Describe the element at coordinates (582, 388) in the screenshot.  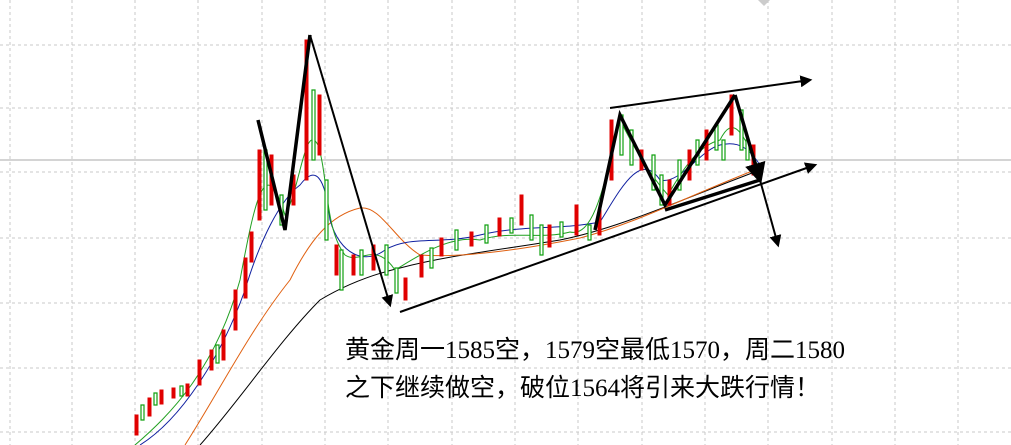
I see `annotation-line: 之下继续做空，破位1564将引来大跌行情！` at that location.